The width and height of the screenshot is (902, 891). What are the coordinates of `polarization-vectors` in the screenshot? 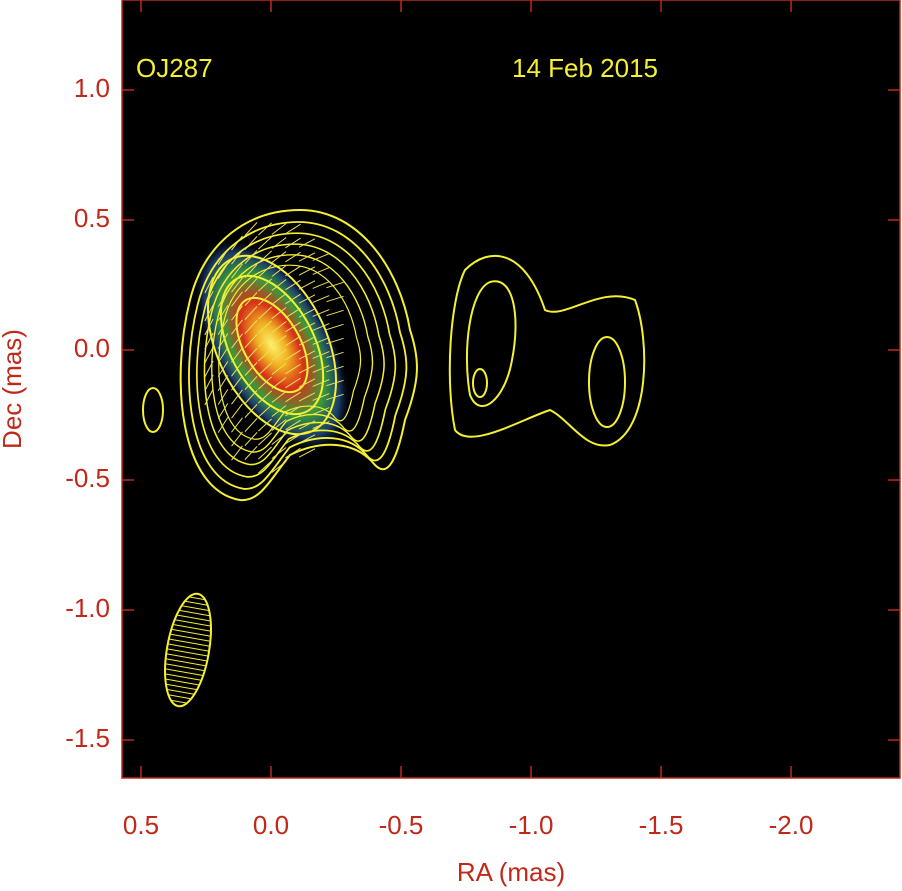 It's located at (274, 348).